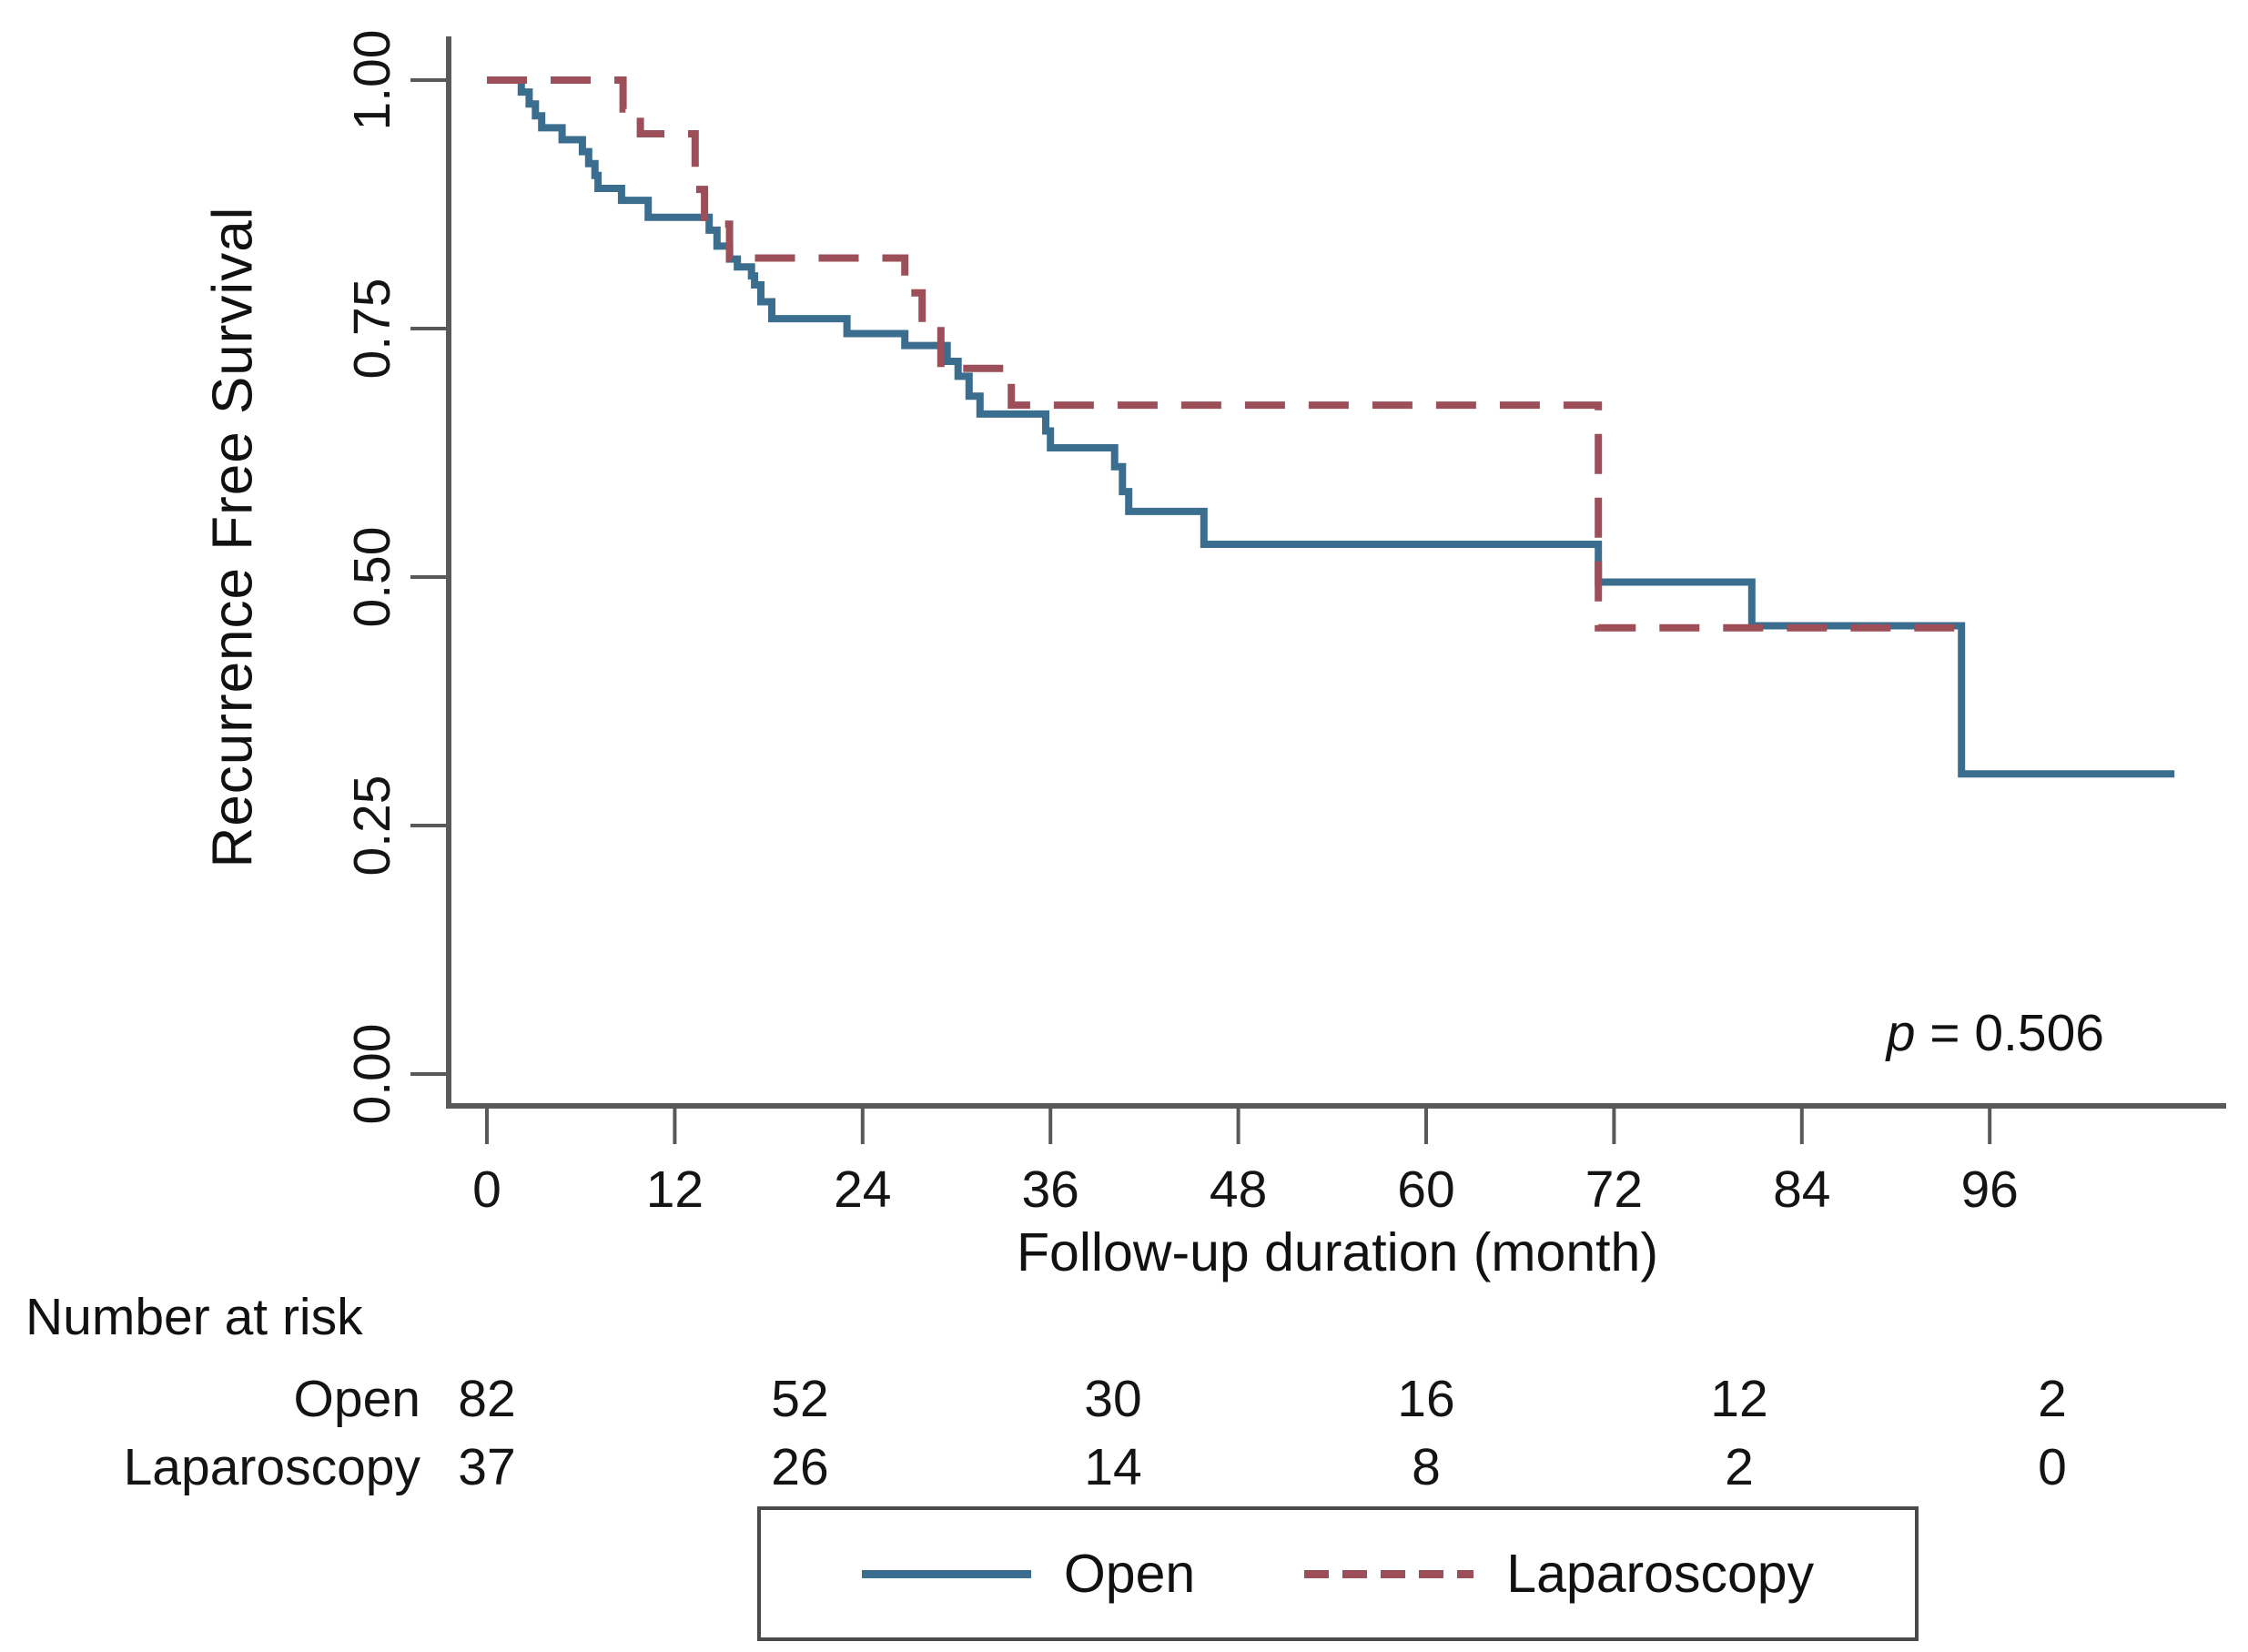 The image size is (2248, 1652). What do you see at coordinates (486, 1467) in the screenshot?
I see `risk-laparoscopy-t0: 37` at bounding box center [486, 1467].